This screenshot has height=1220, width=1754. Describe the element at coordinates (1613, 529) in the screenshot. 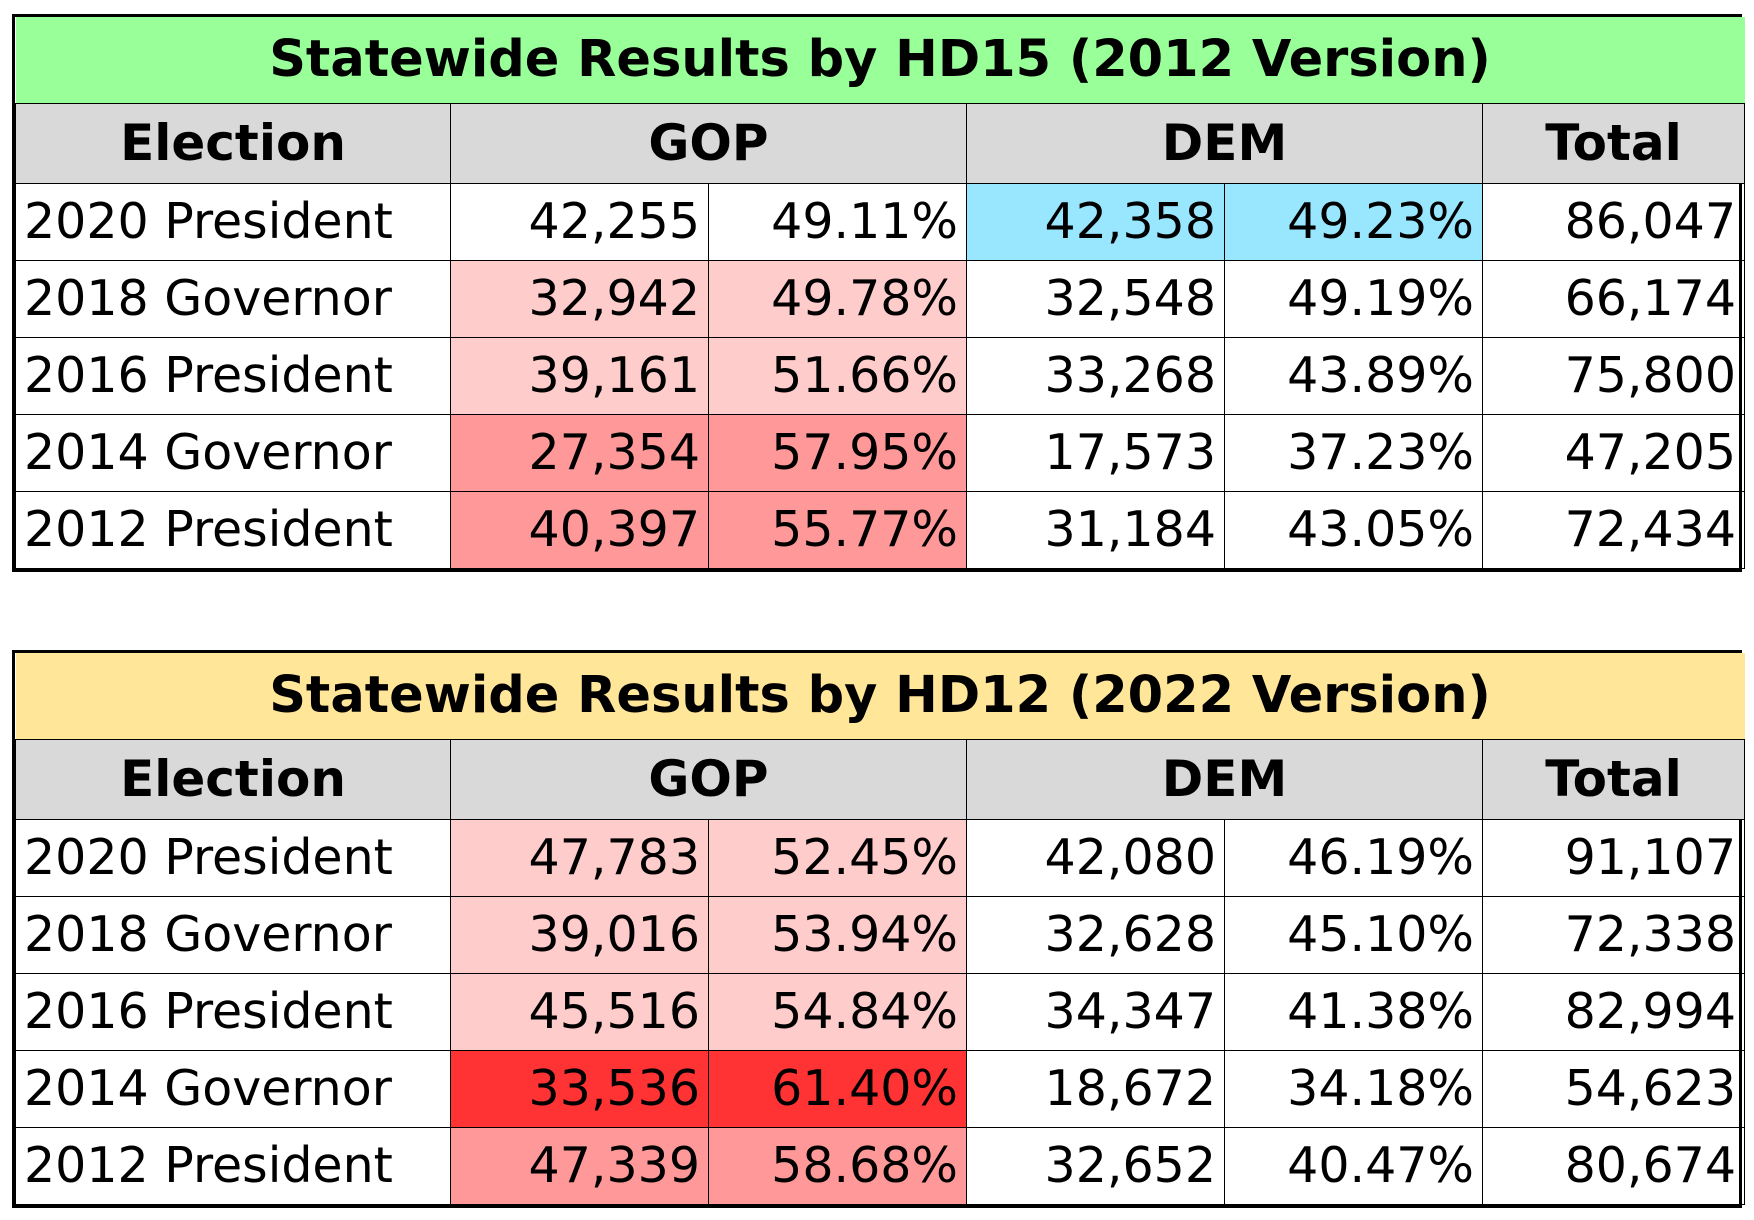

I see `total-cell: 72,434` at that location.